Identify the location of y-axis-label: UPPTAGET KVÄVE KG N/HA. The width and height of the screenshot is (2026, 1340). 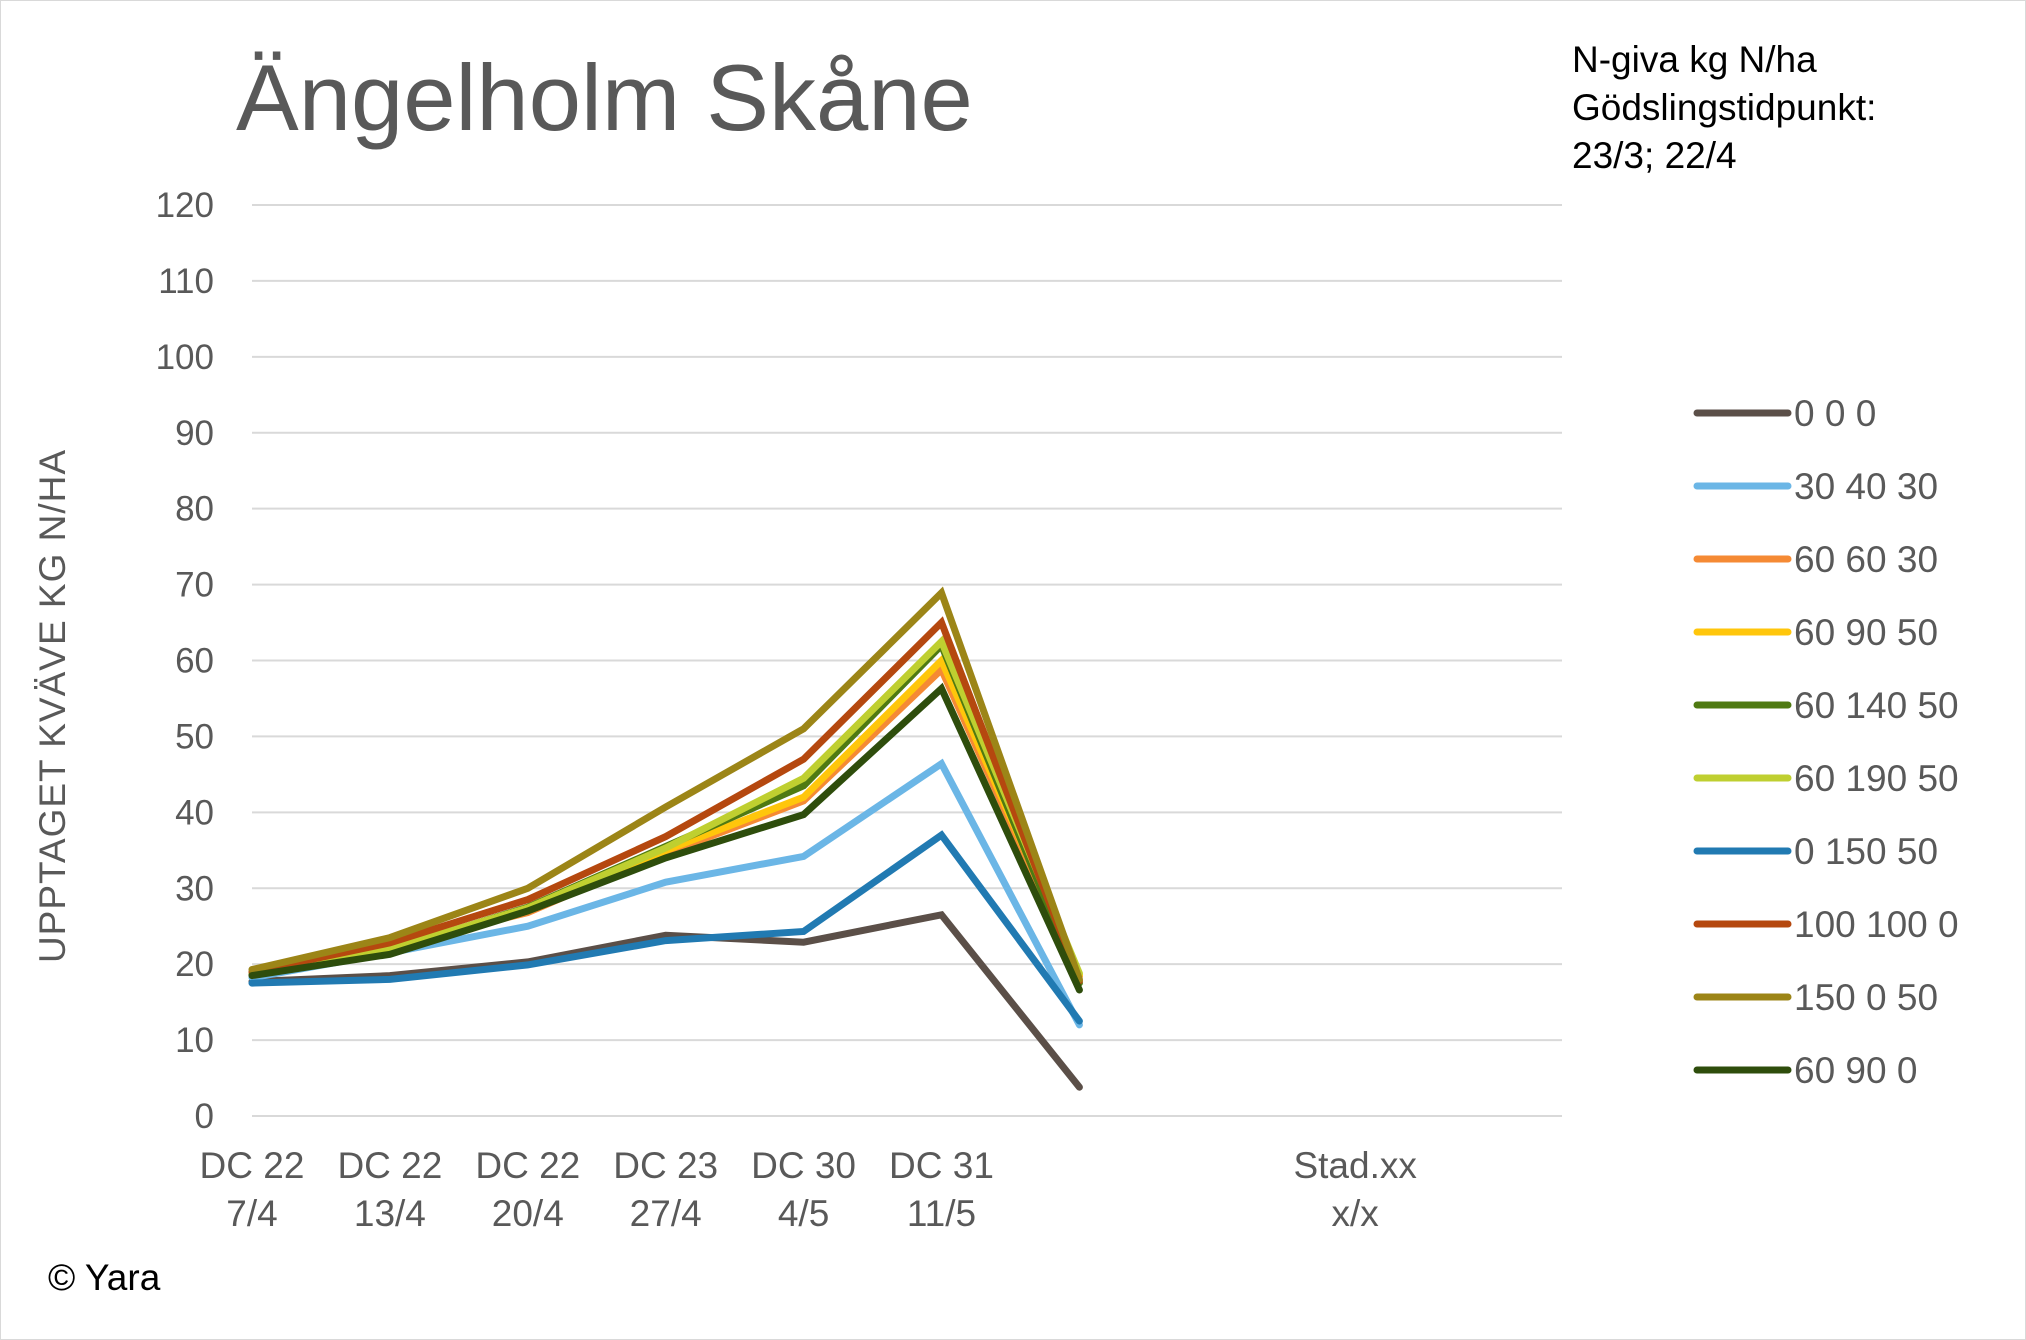
(52, 706).